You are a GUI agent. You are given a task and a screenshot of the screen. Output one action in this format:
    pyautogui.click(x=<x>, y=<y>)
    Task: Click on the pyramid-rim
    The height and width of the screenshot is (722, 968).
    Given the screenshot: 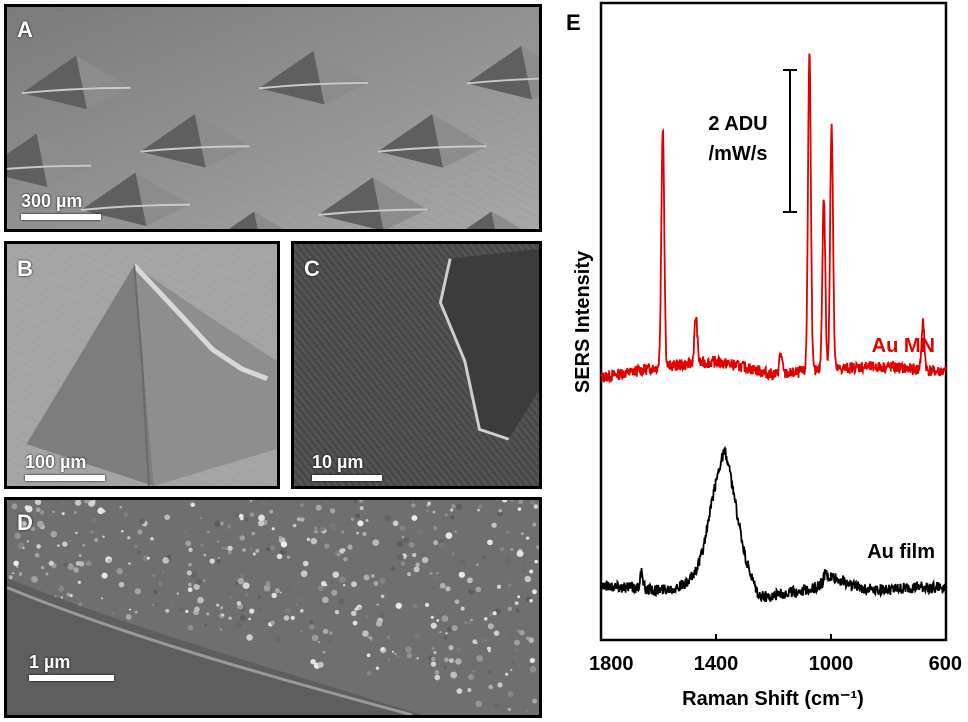 What is the action you would take?
    pyautogui.click(x=135, y=207)
    